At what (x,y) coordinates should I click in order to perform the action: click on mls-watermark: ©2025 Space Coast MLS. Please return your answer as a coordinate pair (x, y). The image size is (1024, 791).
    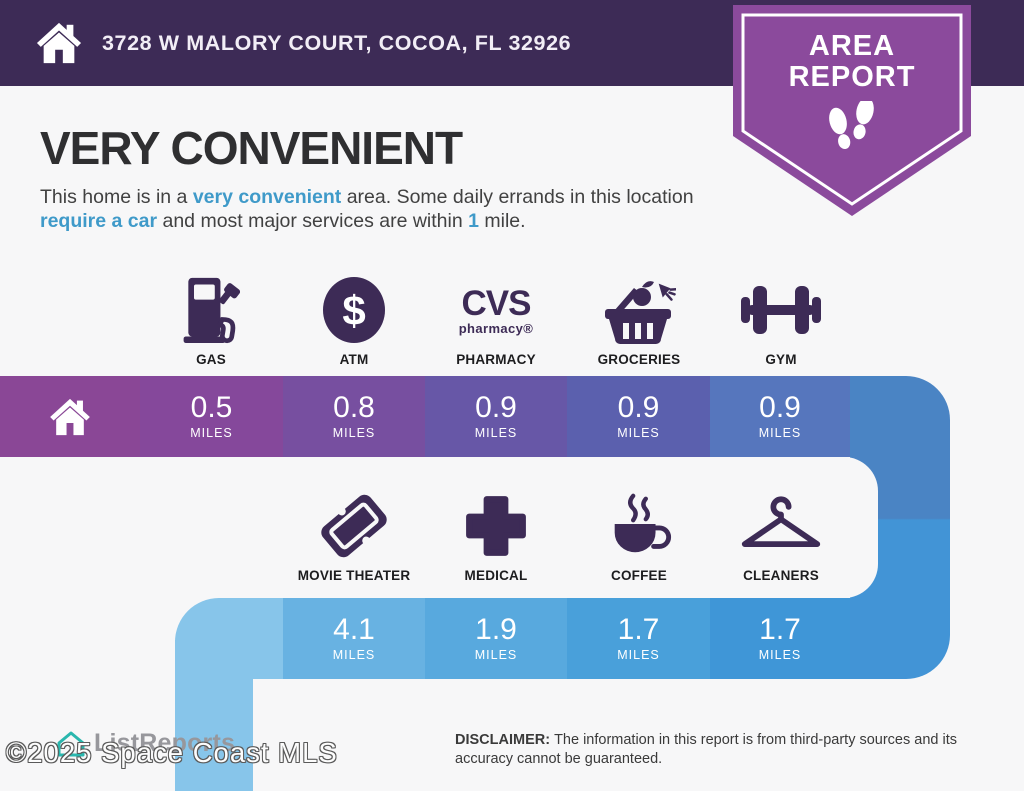
    Looking at the image, I should click on (172, 752).